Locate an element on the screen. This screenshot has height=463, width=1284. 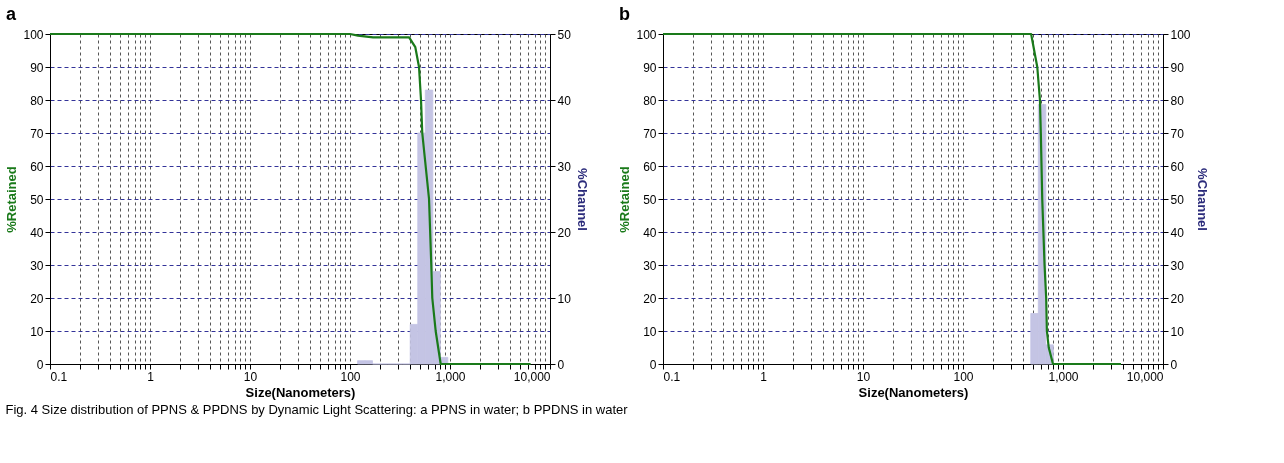
chart-title: b is located at coordinates (624, 14).